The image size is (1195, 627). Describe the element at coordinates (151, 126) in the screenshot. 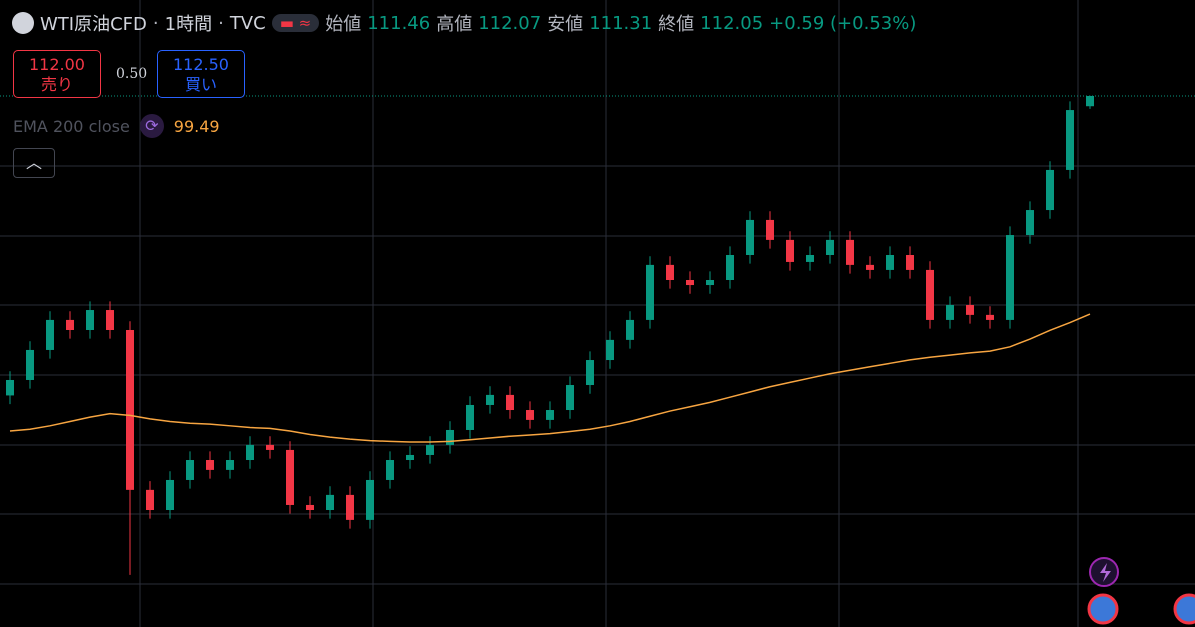

I see `ema-icon: ⟳` at that location.